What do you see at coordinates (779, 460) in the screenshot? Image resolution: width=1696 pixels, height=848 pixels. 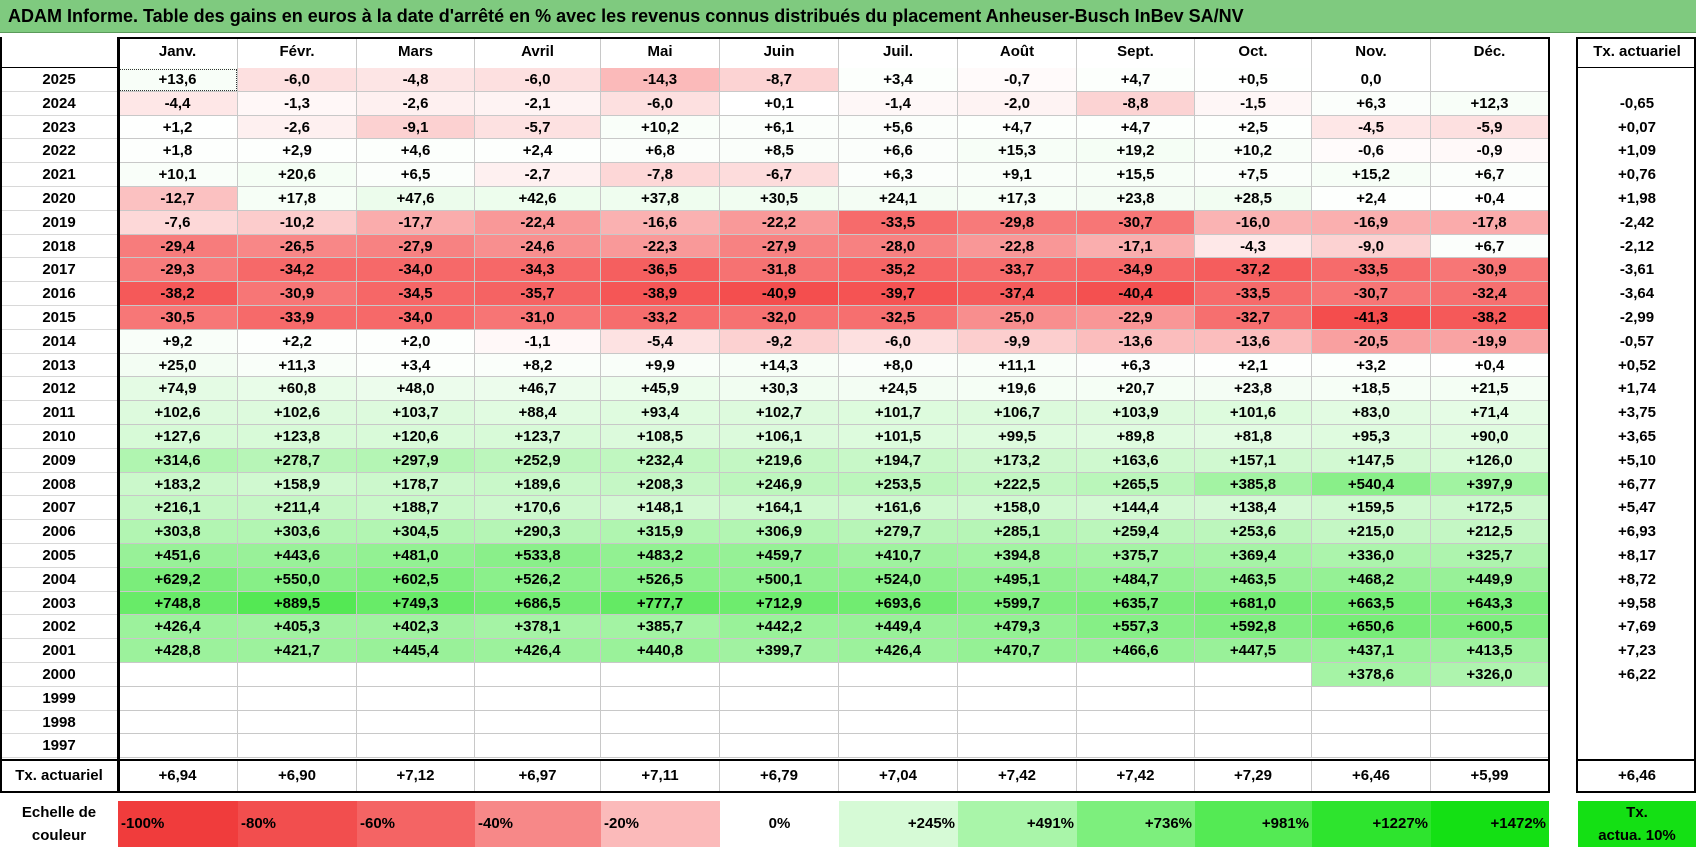 I see `table-cell: +219,6` at bounding box center [779, 460].